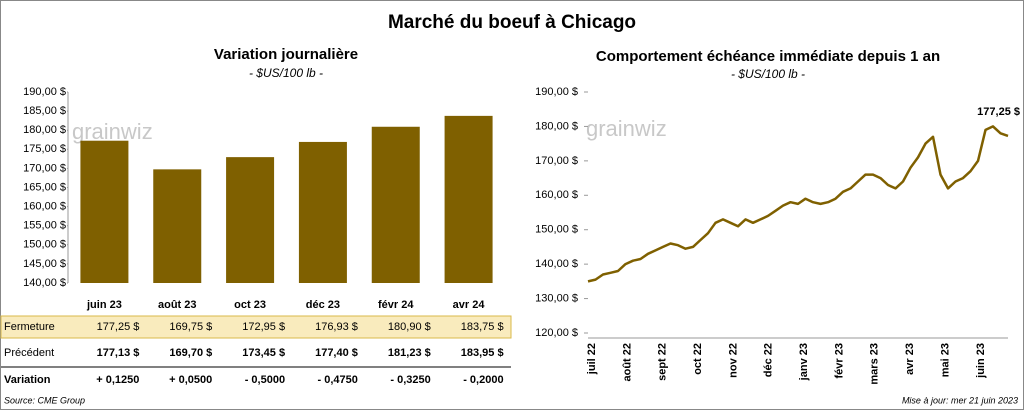 This screenshot has width=1024, height=410. Describe the element at coordinates (839, 360) in the screenshot. I see `x-tick-label: févr 23` at that location.